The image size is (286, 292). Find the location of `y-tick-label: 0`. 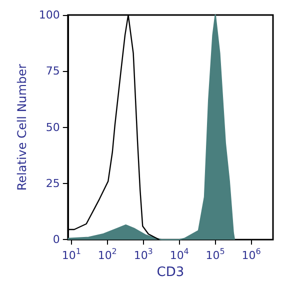

y-tick-label: 0 is located at coordinates (56, 239).